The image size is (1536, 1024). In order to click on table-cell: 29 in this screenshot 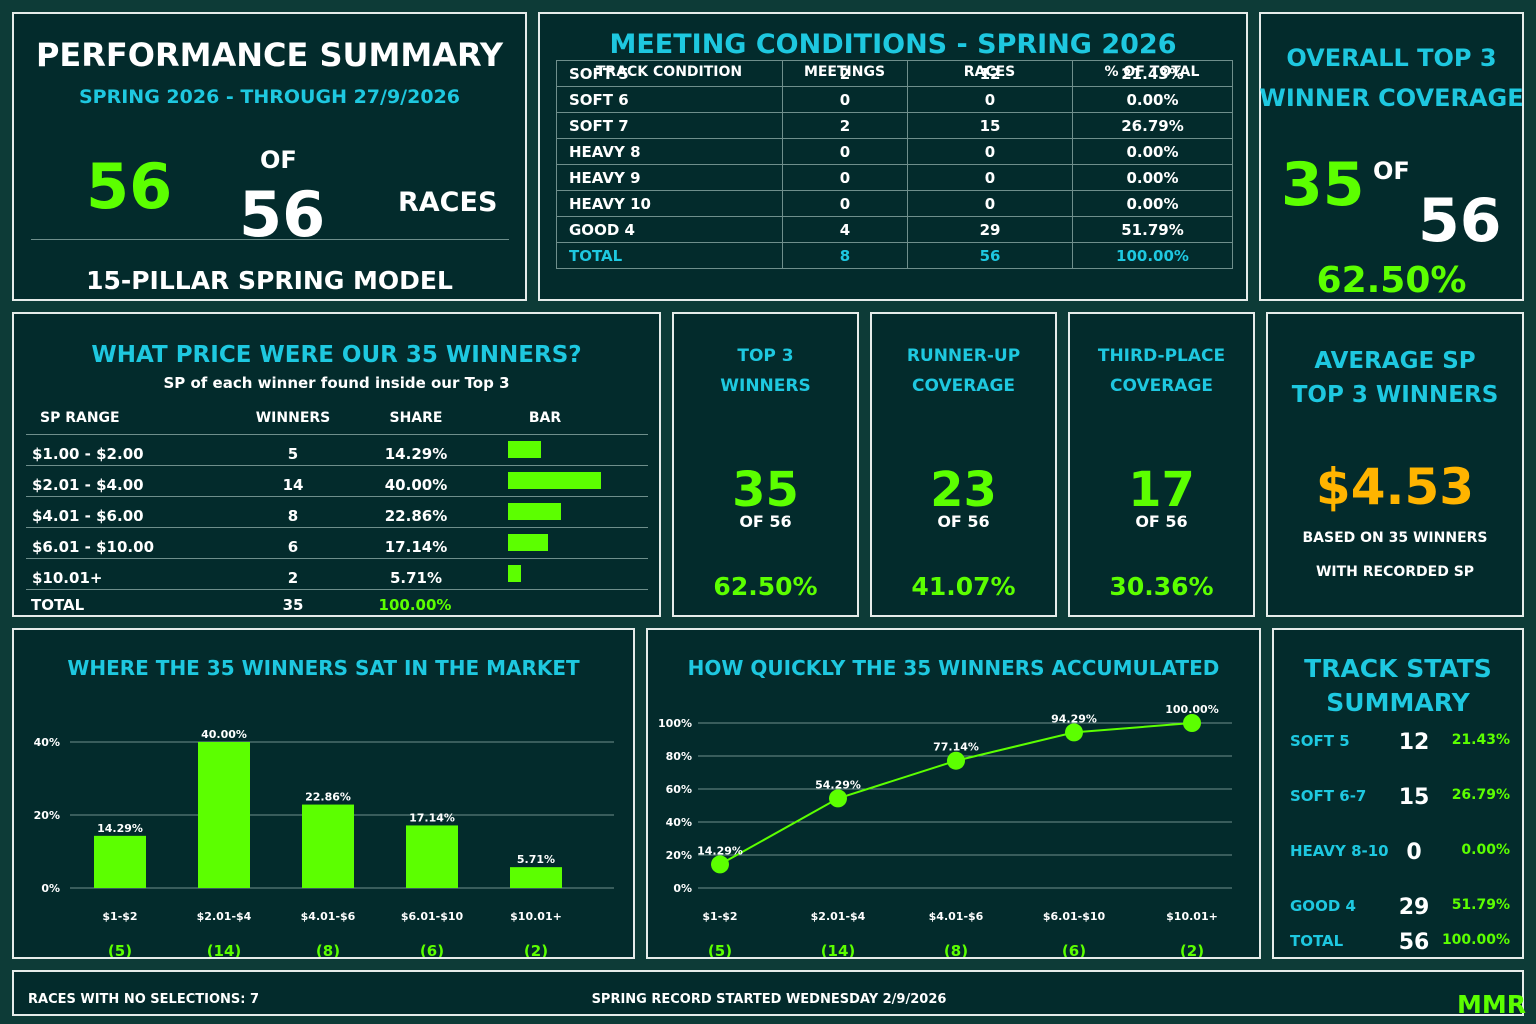, I will do `click(990, 229)`.